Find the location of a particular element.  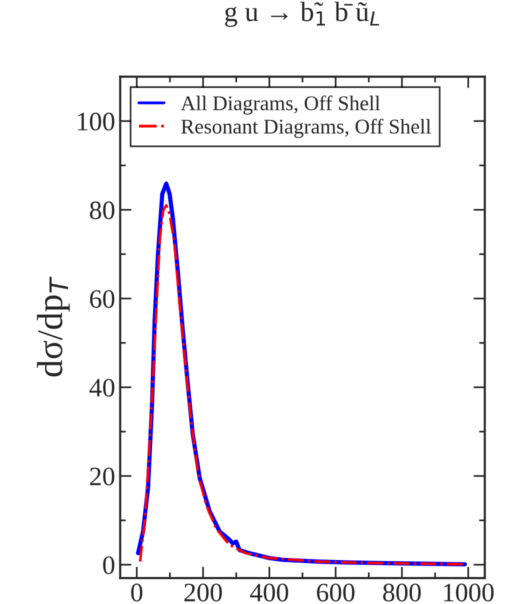

chart-title: g u → b̃$_{1}$ b̄ ũ$_{L}$ is located at coordinates (302, 14).